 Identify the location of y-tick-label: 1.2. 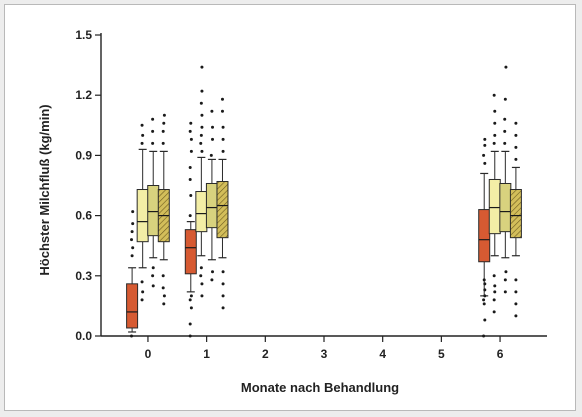
(83, 95).